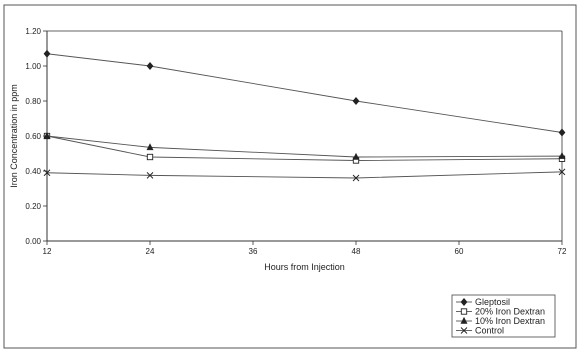 The width and height of the screenshot is (580, 352). What do you see at coordinates (33, 171) in the screenshot?
I see `y-tick-label: 0.40` at bounding box center [33, 171].